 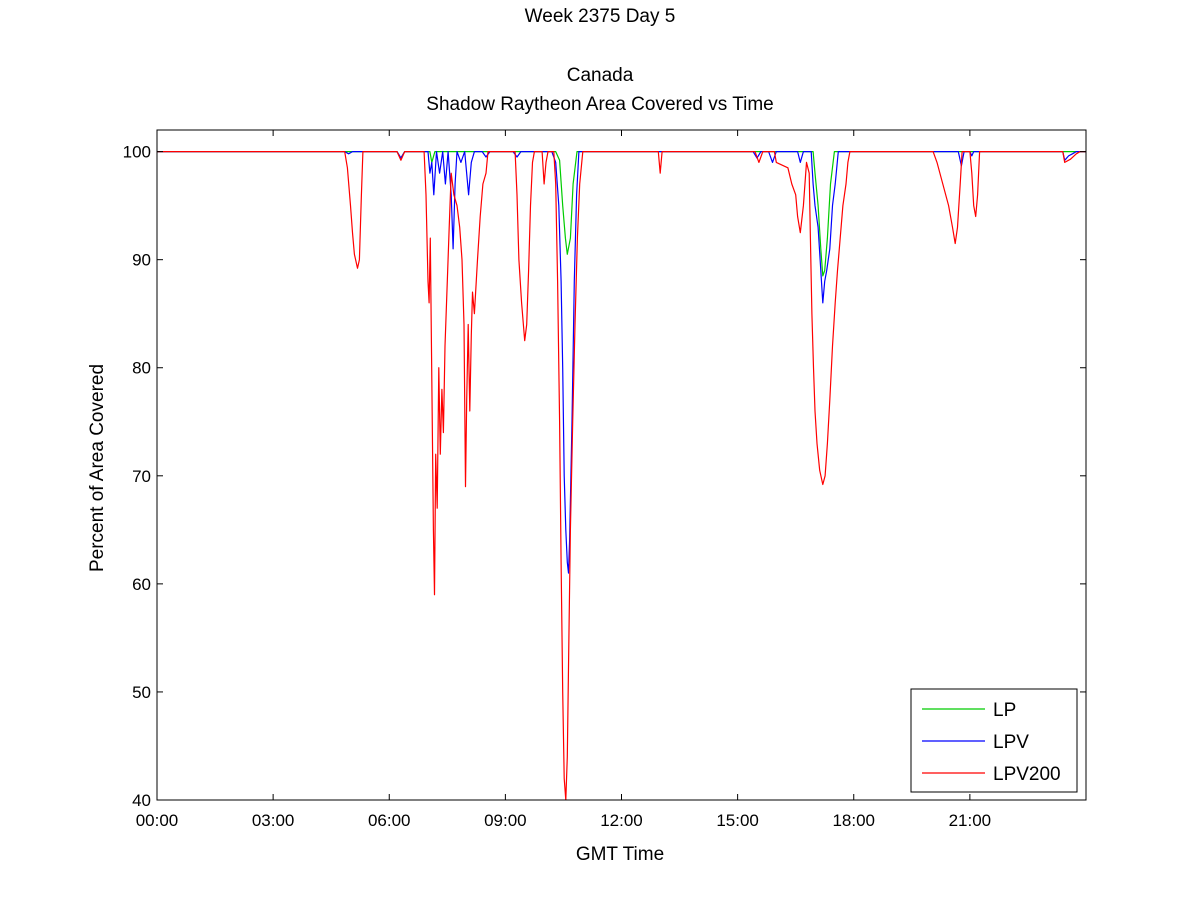 I want to click on x-tick-label: 09:00, so click(x=505, y=820).